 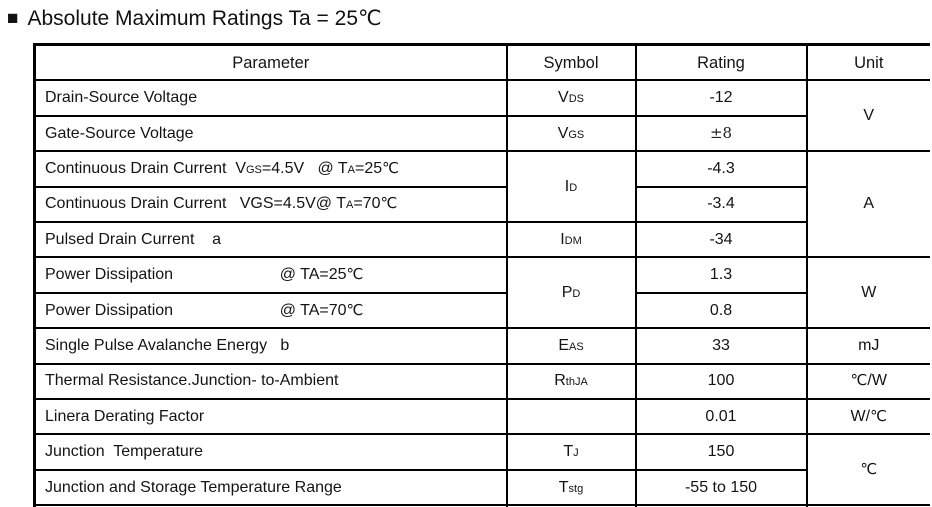 I want to click on cell-symbol: RthJA, so click(x=571, y=381).